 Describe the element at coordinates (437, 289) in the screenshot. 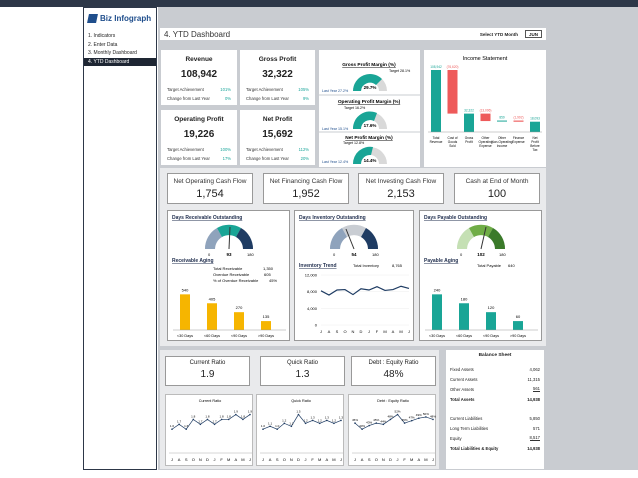

I see `bar-label: 240` at that location.